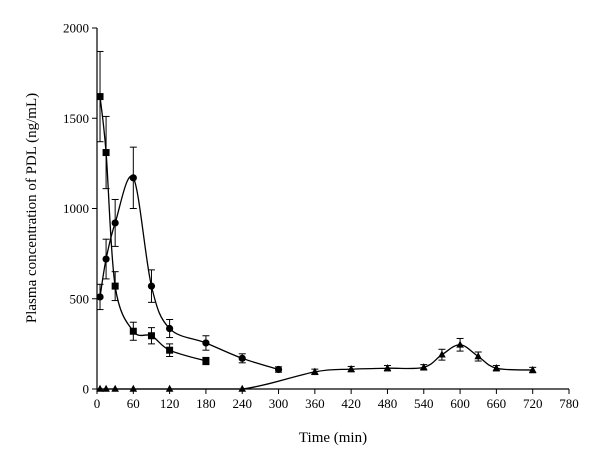 The height and width of the screenshot is (466, 600). Describe the element at coordinates (333, 438) in the screenshot. I see `x-axis-title: Time (min)` at that location.